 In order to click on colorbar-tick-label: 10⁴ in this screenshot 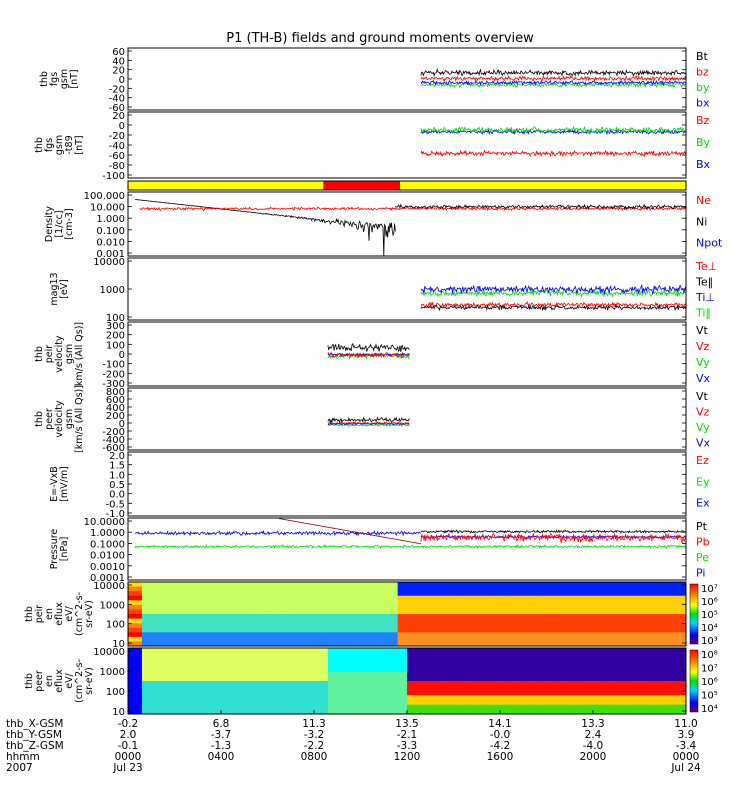, I will do `click(709, 709)`.